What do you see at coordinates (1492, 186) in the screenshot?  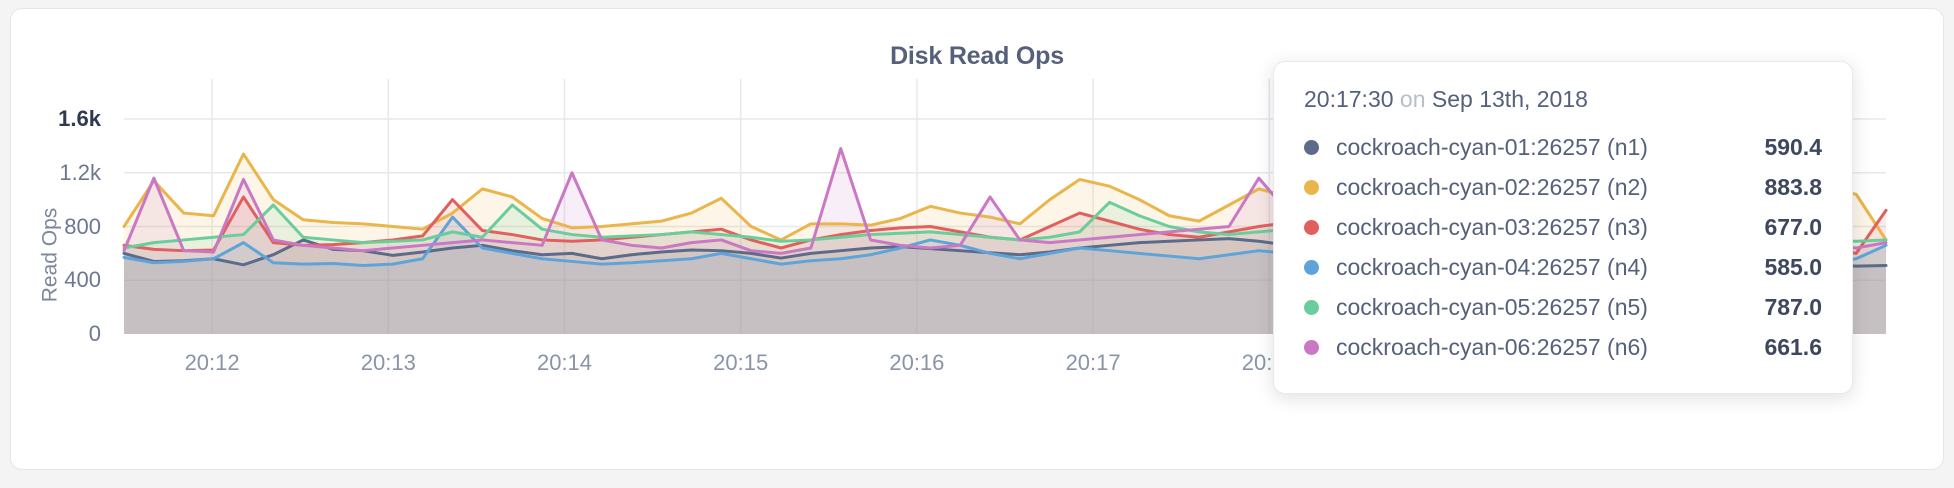 I see `tooltip-series-label: cockroach-cyan-02:26257 (n2)` at bounding box center [1492, 186].